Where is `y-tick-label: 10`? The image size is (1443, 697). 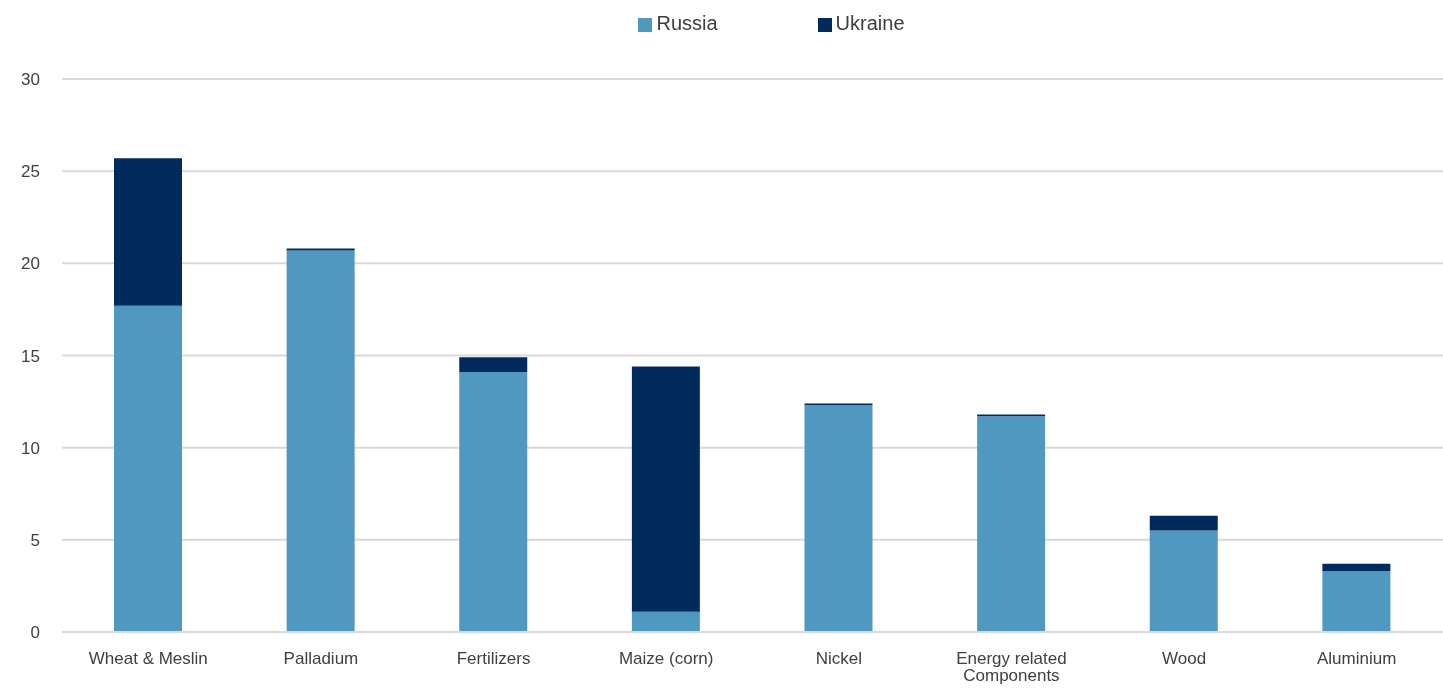
y-tick-label: 10 is located at coordinates (30, 448).